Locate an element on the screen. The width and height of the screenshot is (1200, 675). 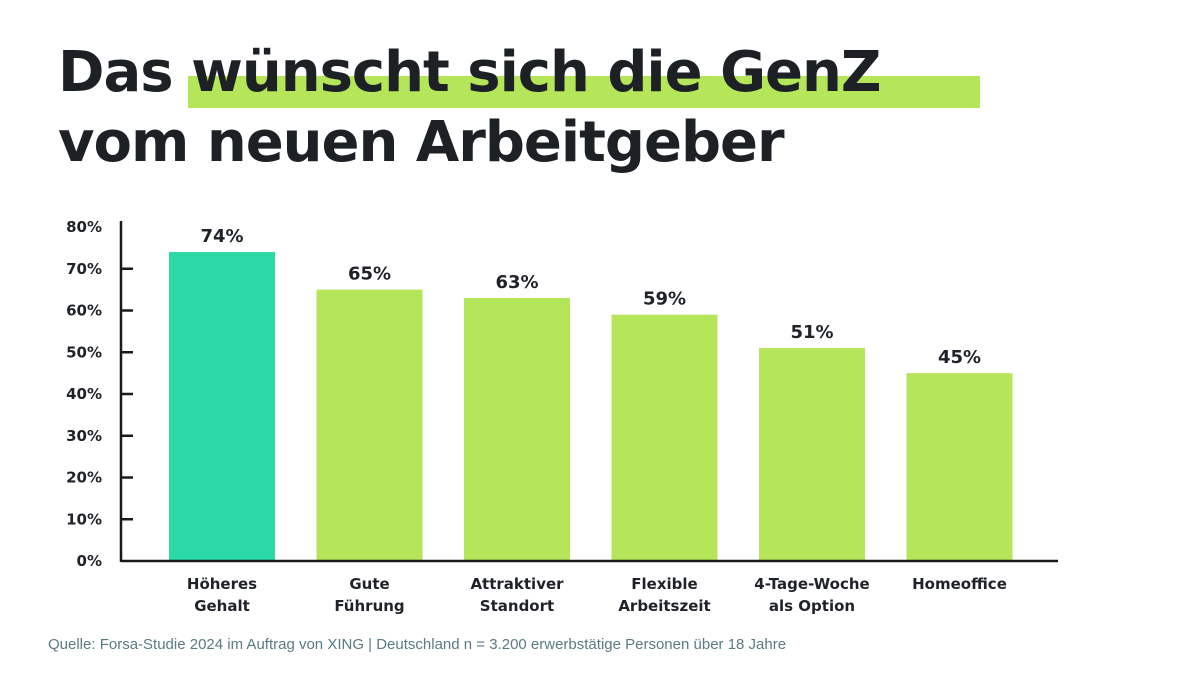
y-tick-label: 30% is located at coordinates (84, 436).